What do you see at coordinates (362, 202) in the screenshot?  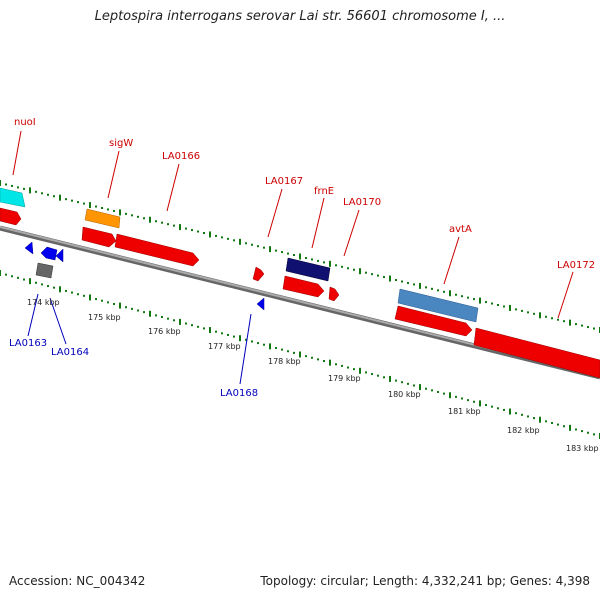 I see `label-LA0170: LA0170` at bounding box center [362, 202].